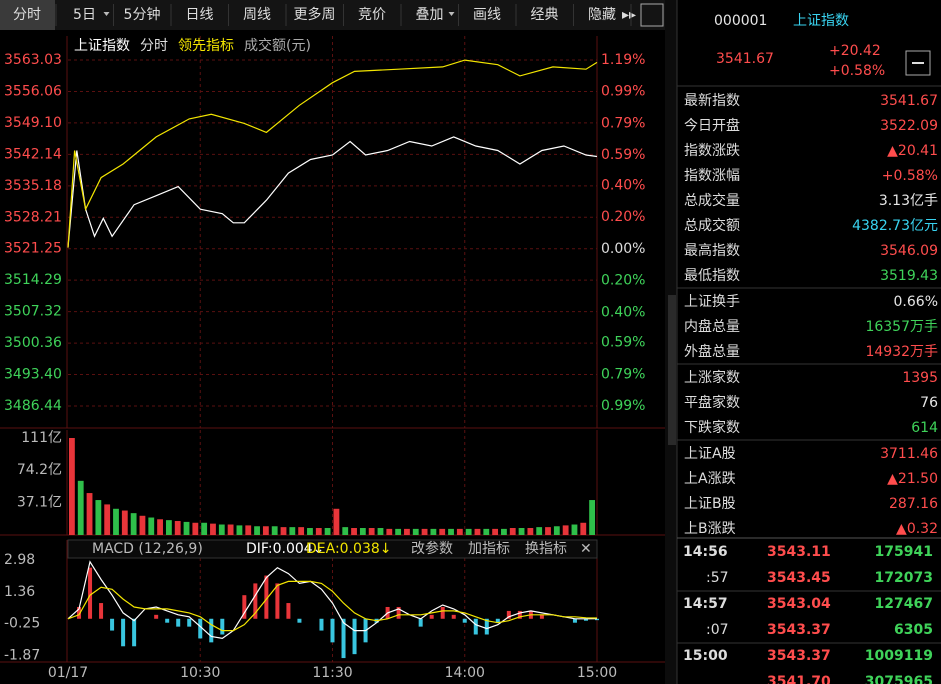  I want to click on tab: 经典, so click(545, 15).